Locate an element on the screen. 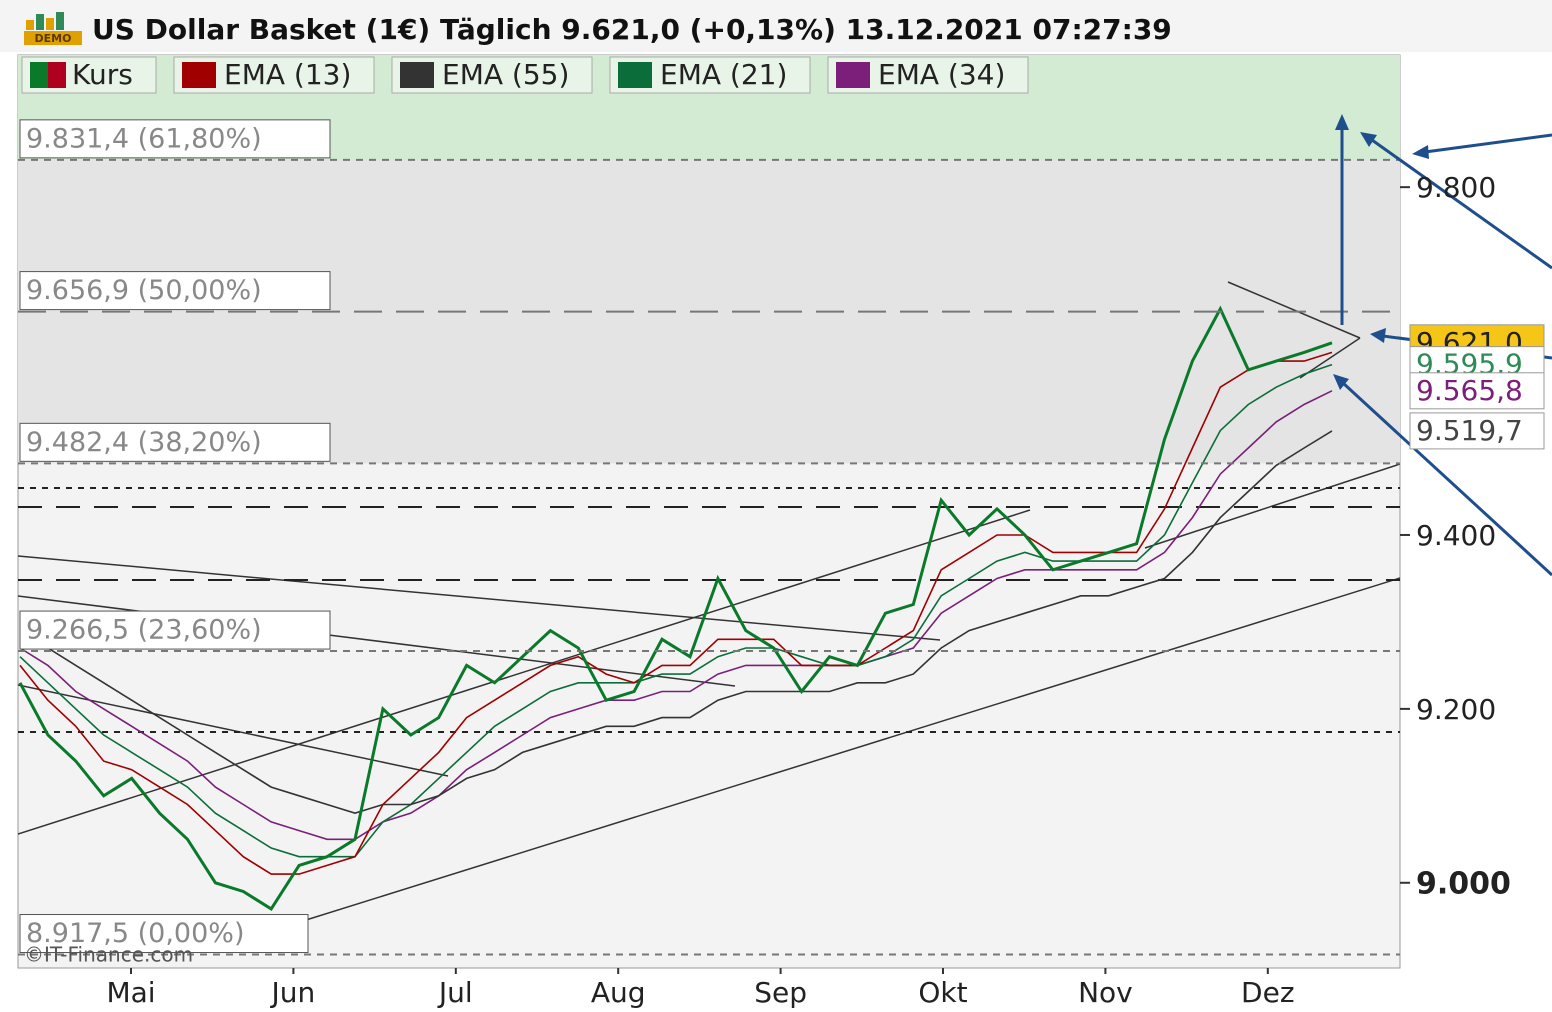 The width and height of the screenshot is (1552, 1012). fib-label: 9.831,4 (61,80%) is located at coordinates (144, 138).